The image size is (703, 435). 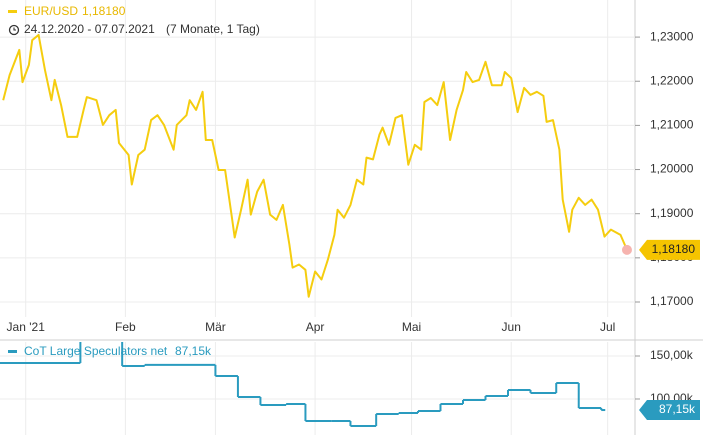 I want to click on clock-hand, so click(x=14, y=29).